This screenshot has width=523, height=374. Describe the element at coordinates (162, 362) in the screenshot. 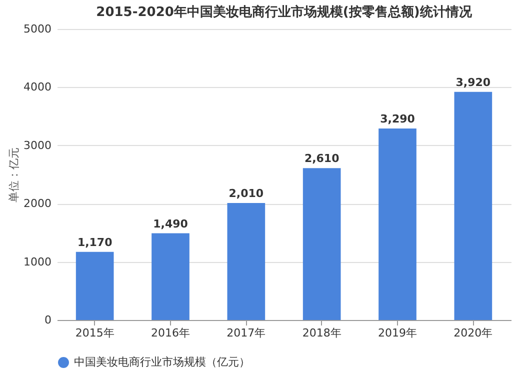

I see `legend-label: 中国美妆电商行业市场规模（亿元）` at that location.